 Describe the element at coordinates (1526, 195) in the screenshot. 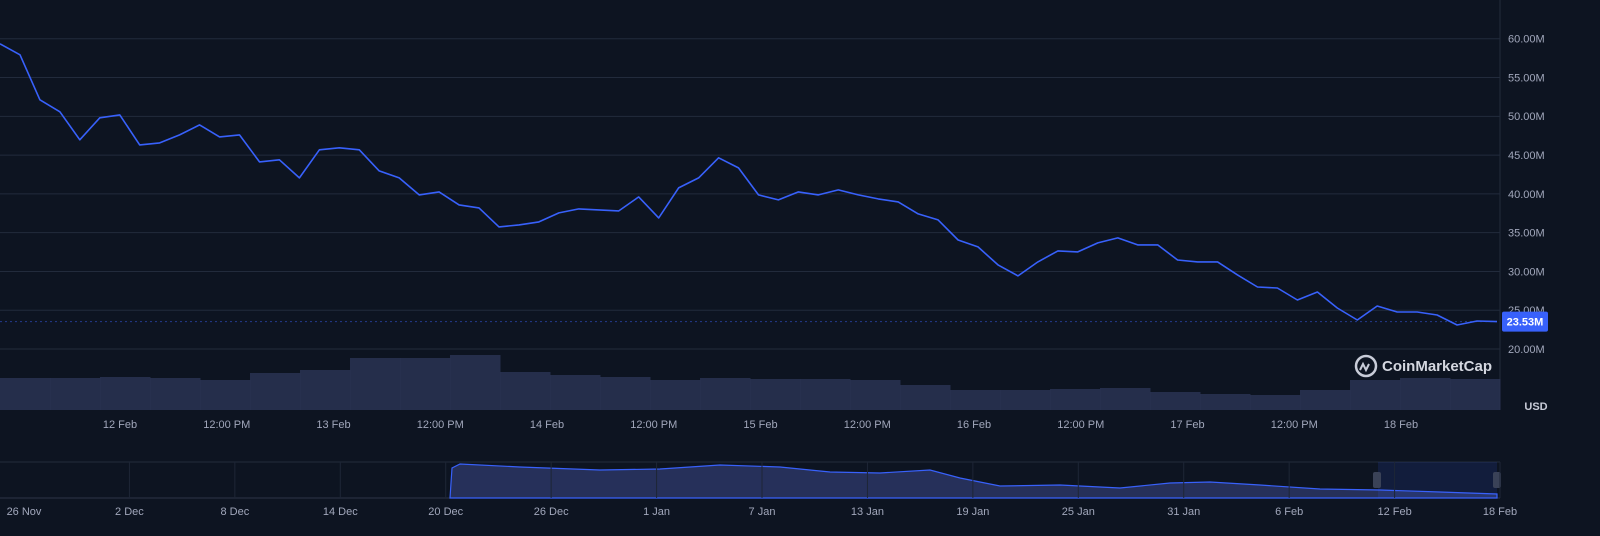

I see `y-tick-label: 40.00M` at that location.